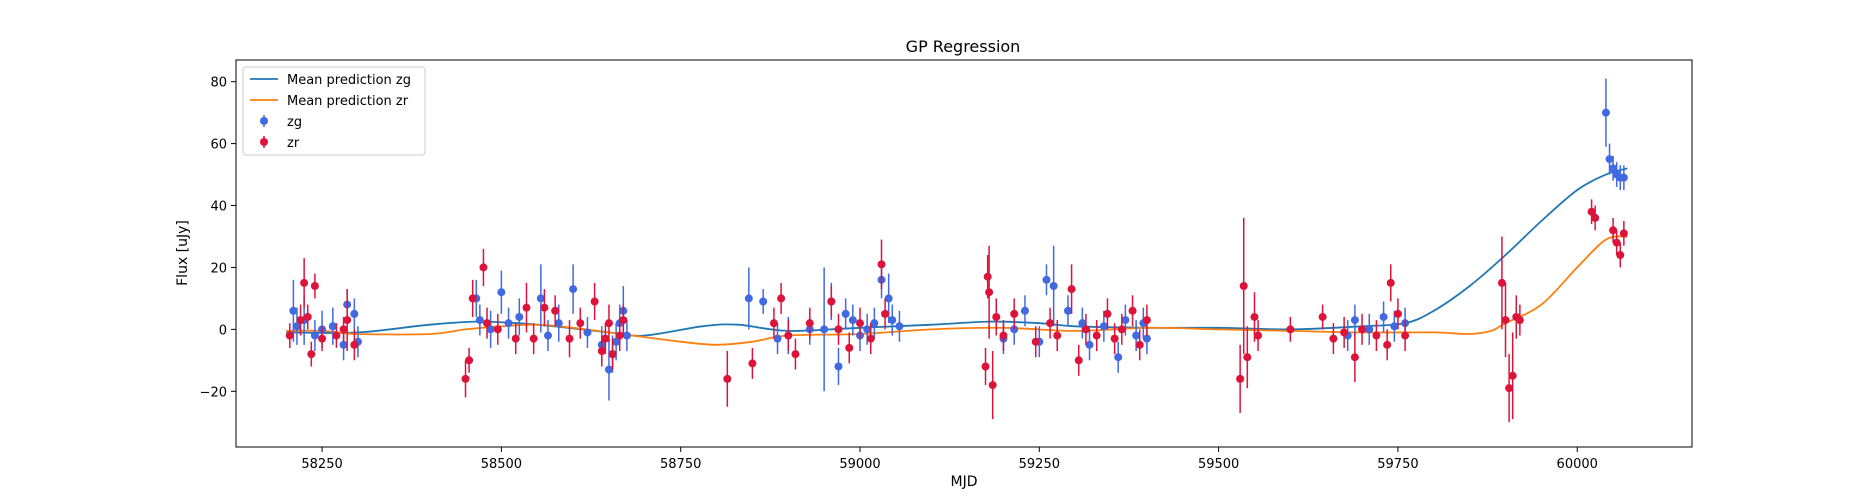  I want to click on x-tick-label: 58500, so click(501, 464).